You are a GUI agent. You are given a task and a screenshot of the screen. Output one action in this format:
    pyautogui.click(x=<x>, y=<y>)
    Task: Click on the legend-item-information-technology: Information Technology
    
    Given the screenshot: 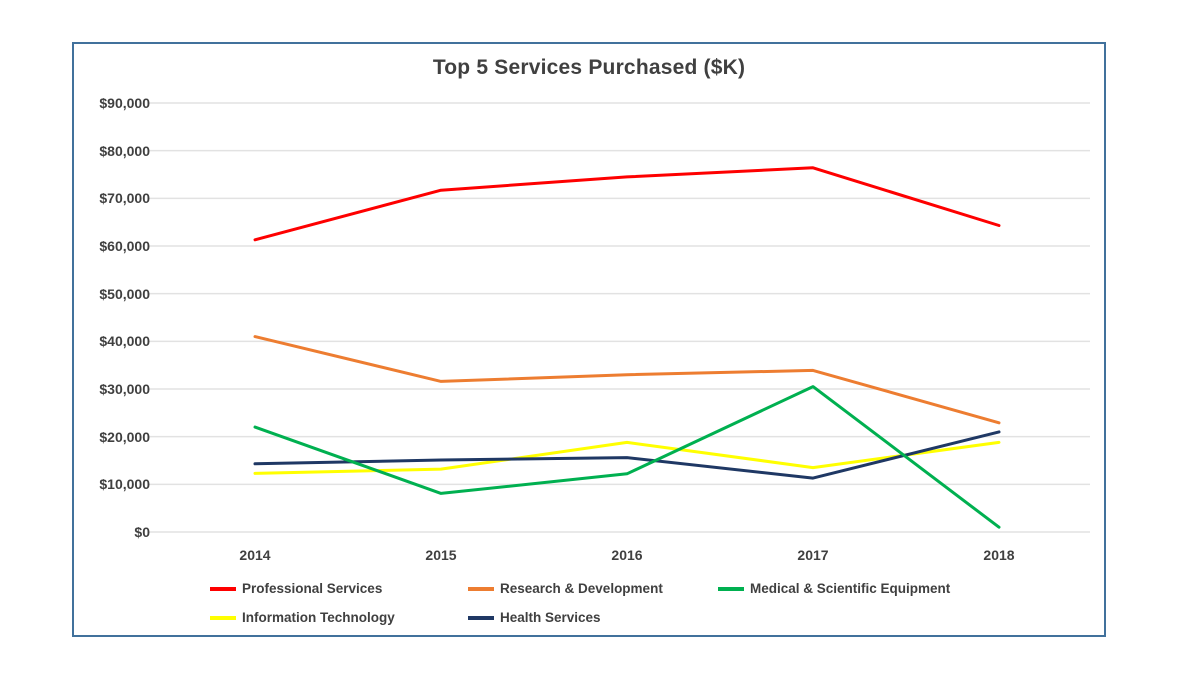 What is the action you would take?
    pyautogui.click(x=339, y=617)
    